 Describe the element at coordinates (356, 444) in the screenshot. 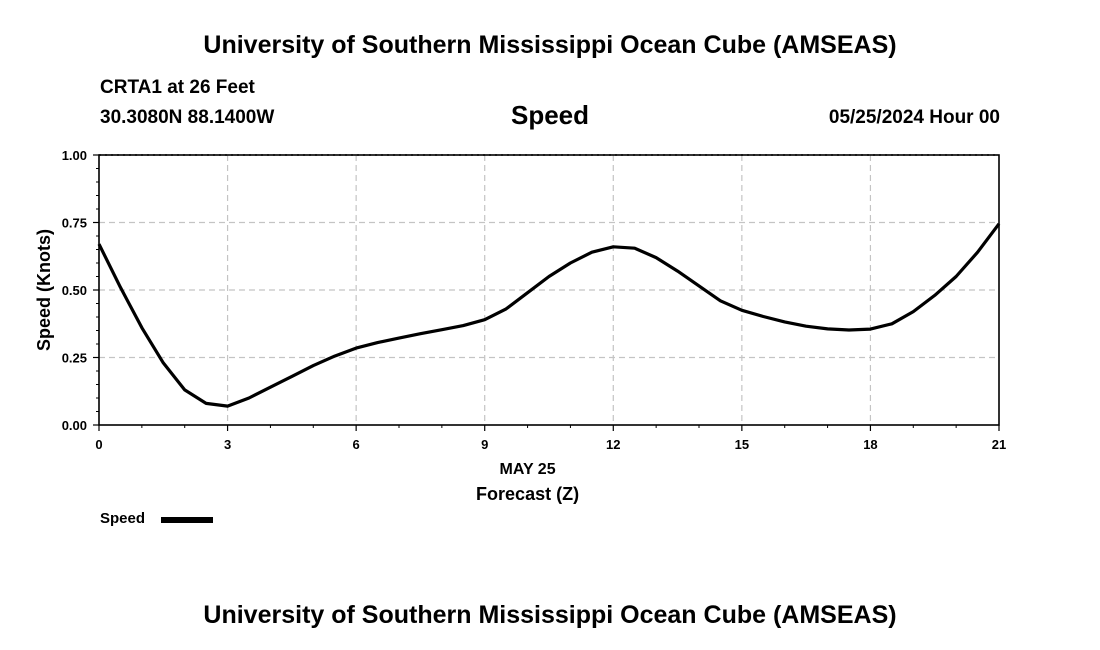

I see `x-tick-label: 6` at that location.